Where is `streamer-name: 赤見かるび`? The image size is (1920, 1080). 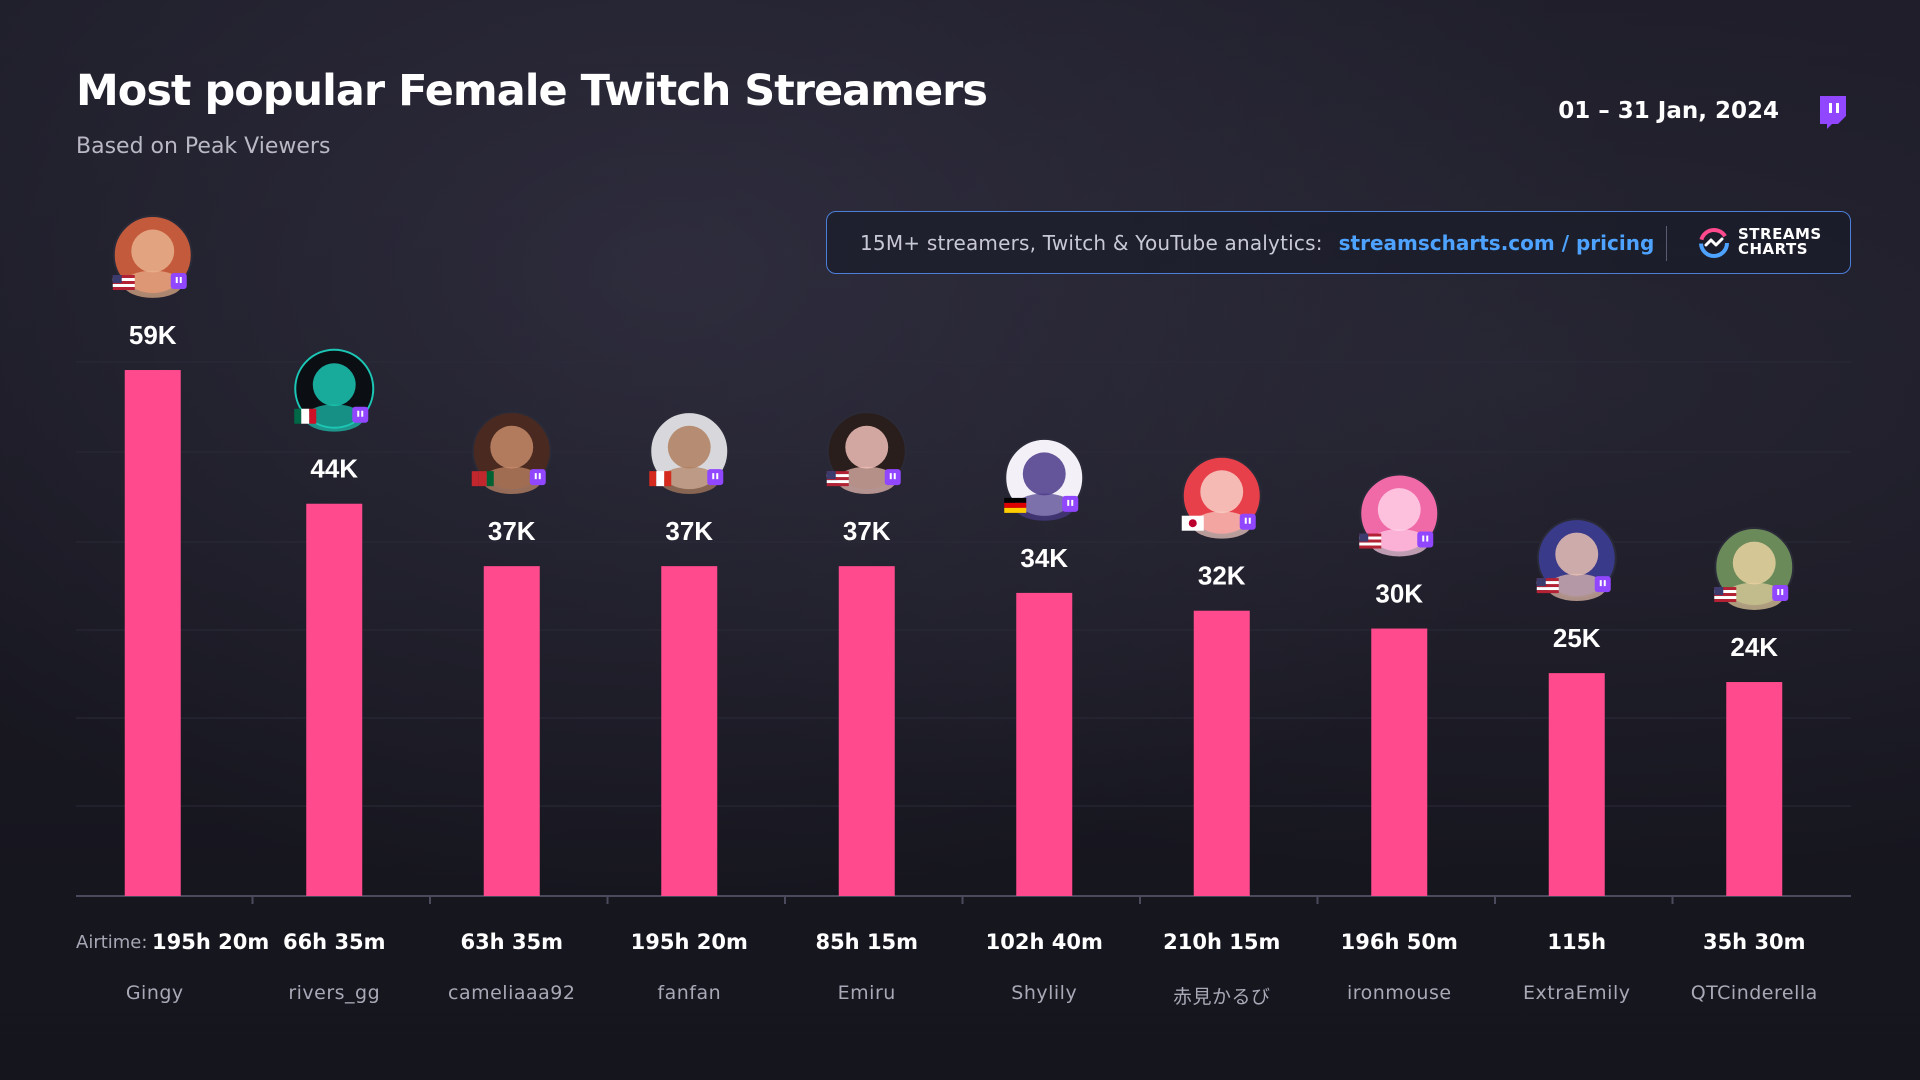
streamer-name: 赤見かるび is located at coordinates (1221, 997).